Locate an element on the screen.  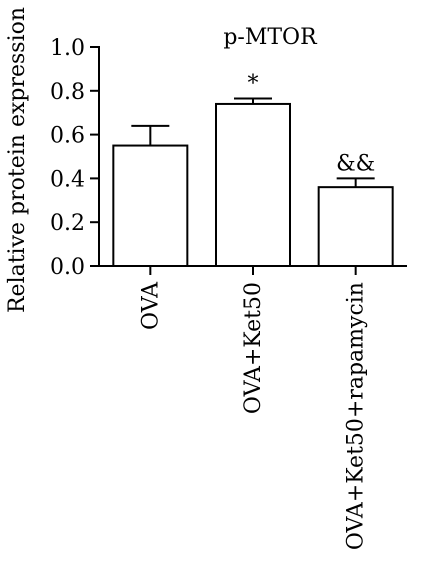
significance-annotation: * is located at coordinates (253, 83).